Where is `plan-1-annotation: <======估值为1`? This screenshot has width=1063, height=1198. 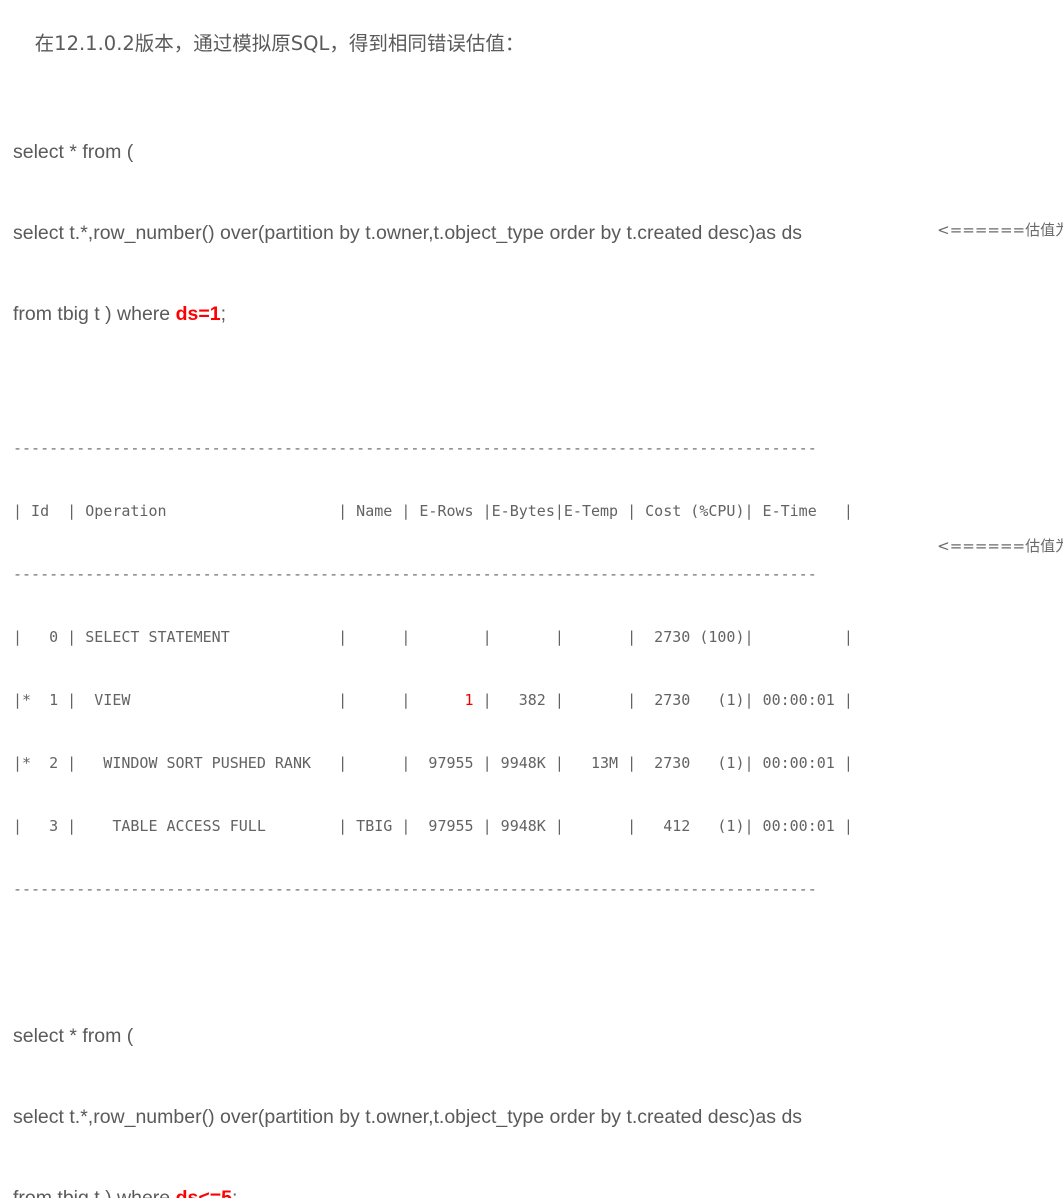 plan-1-annotation: <======估值为1 is located at coordinates (982, 230).